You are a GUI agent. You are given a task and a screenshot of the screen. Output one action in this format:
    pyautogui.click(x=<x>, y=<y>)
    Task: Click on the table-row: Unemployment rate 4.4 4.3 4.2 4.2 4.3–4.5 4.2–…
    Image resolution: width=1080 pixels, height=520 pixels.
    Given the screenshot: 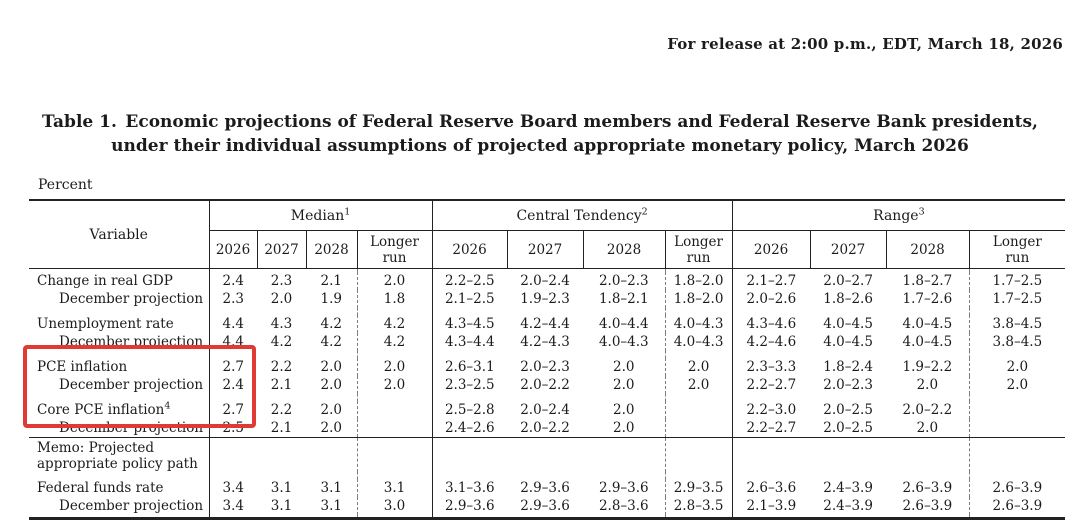 What is the action you would take?
    pyautogui.click(x=547, y=324)
    